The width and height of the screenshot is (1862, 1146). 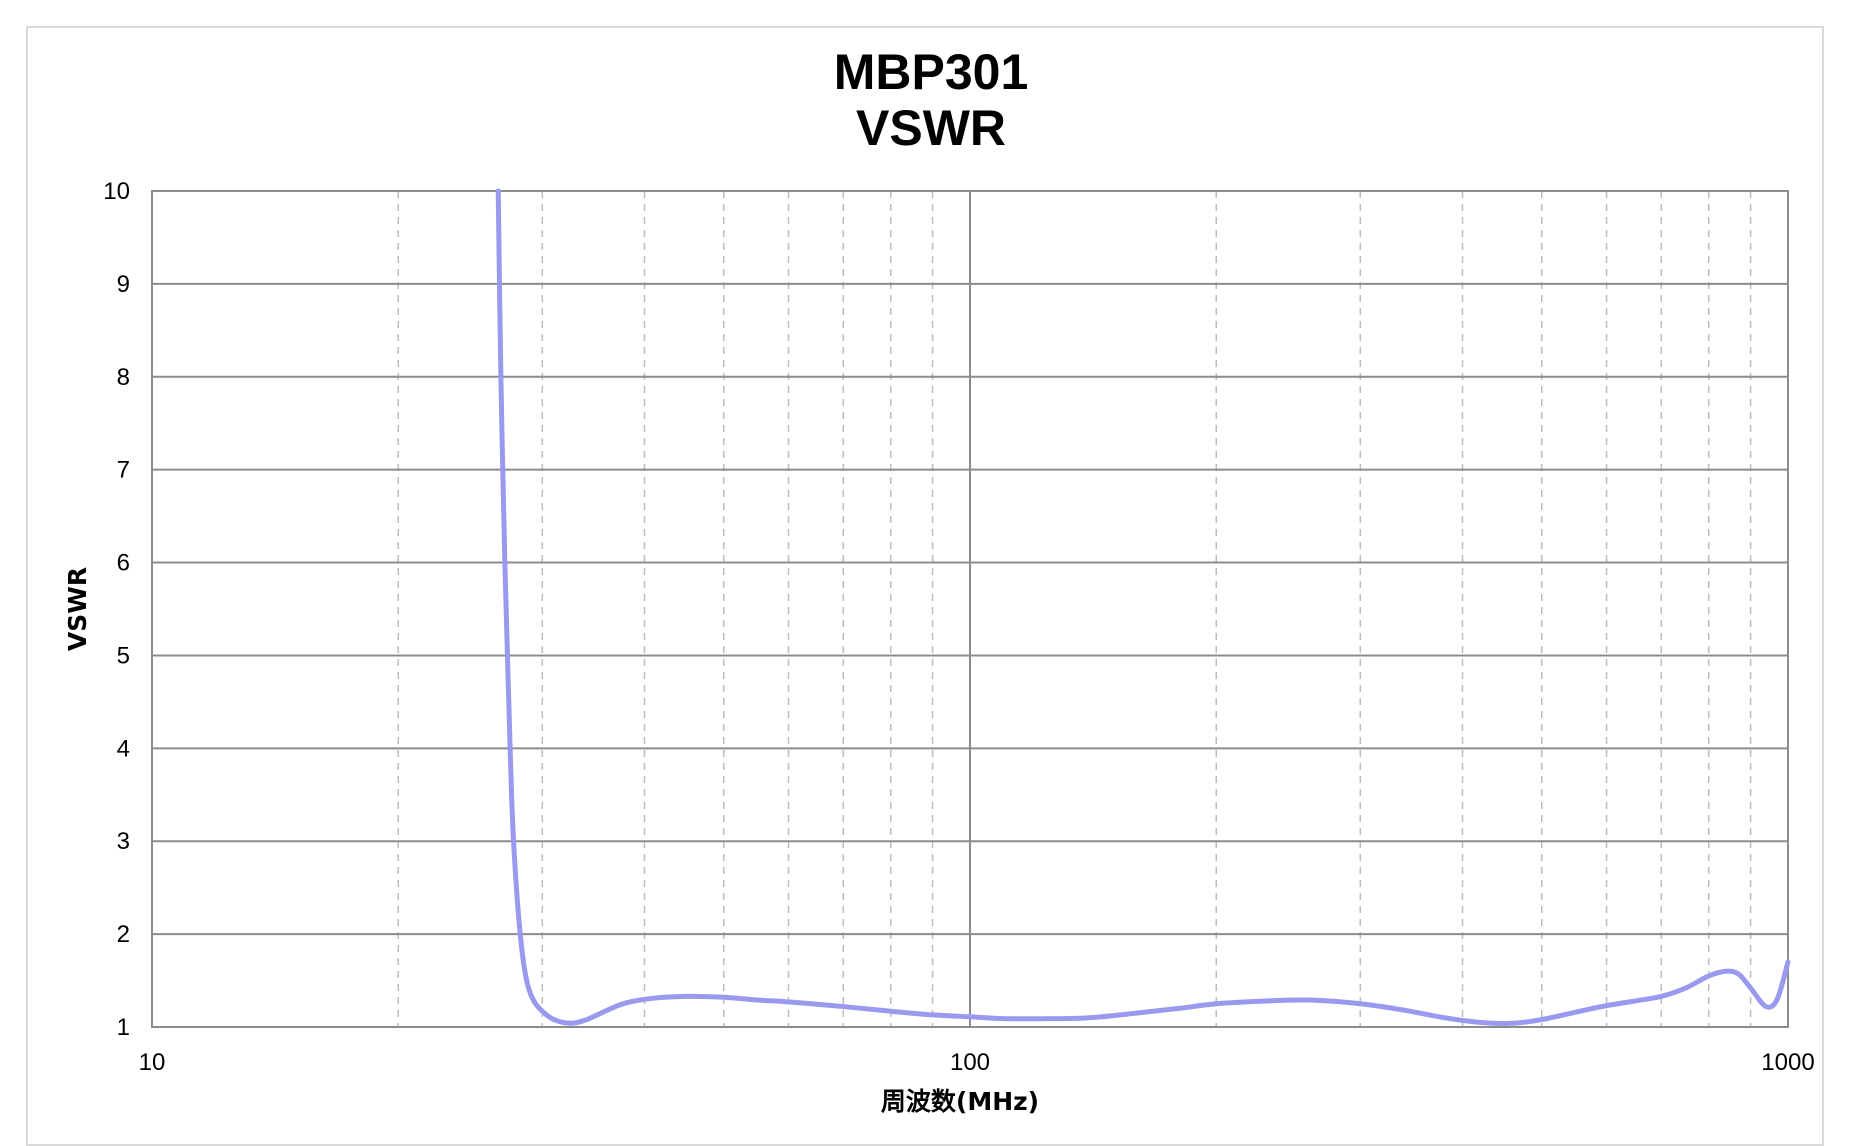 I want to click on x-tick-label: 1000, so click(x=1787, y=1062).